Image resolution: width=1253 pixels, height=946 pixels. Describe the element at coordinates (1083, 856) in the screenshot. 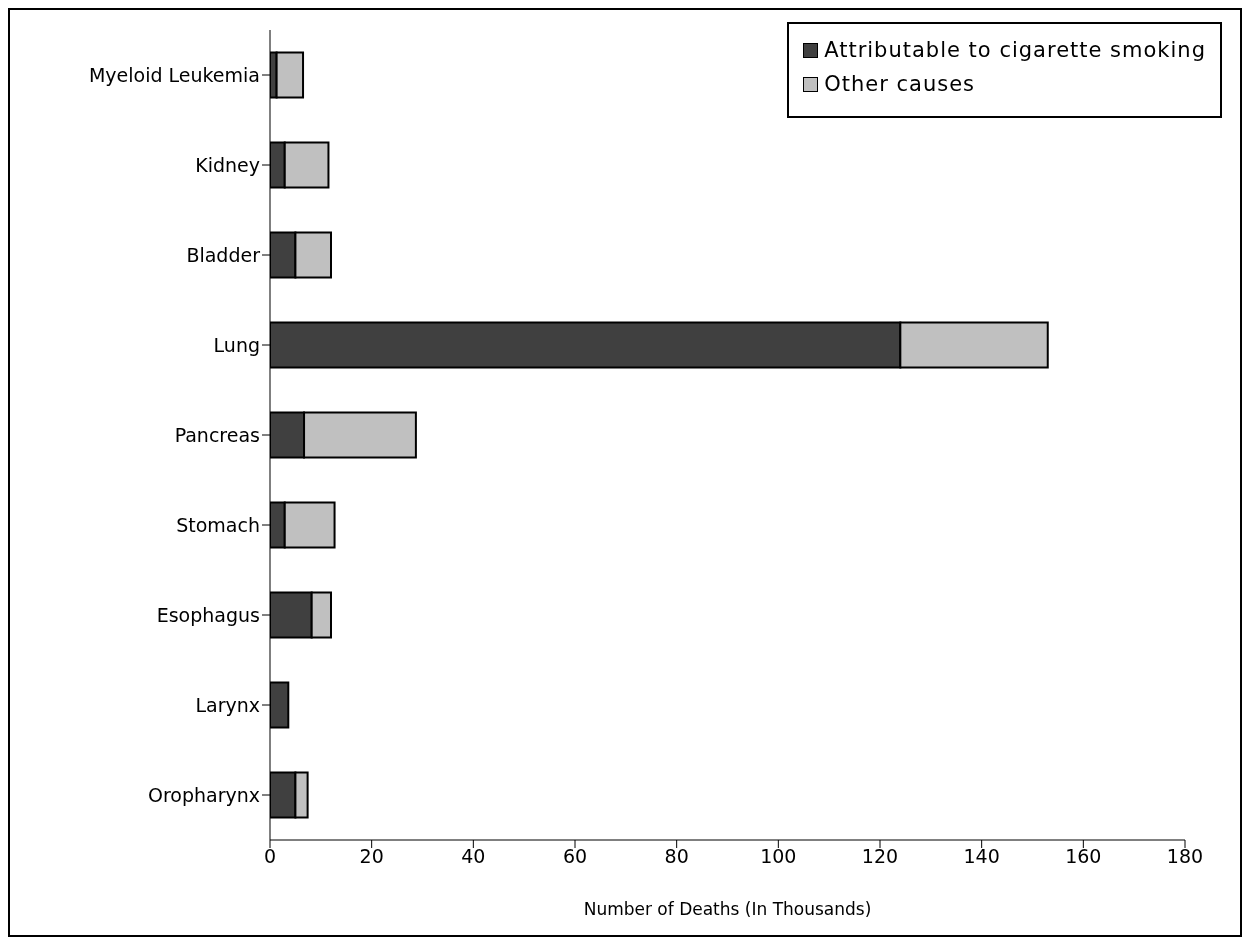

I see `x-tick-label: 160` at that location.